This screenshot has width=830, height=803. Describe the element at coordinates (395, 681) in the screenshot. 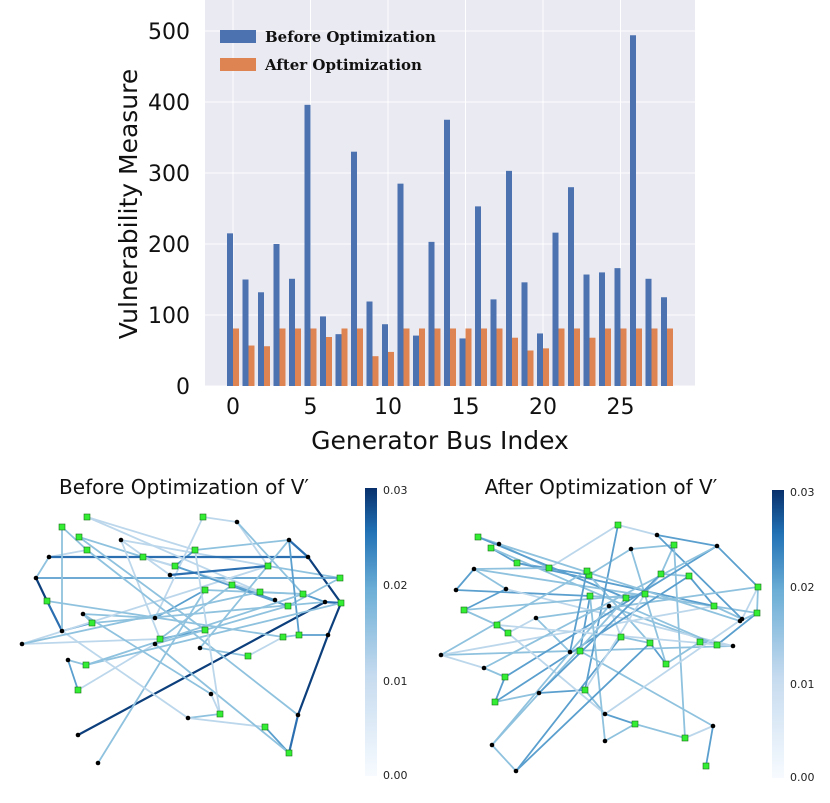

I see `colorbar-tick: 0.01` at that location.